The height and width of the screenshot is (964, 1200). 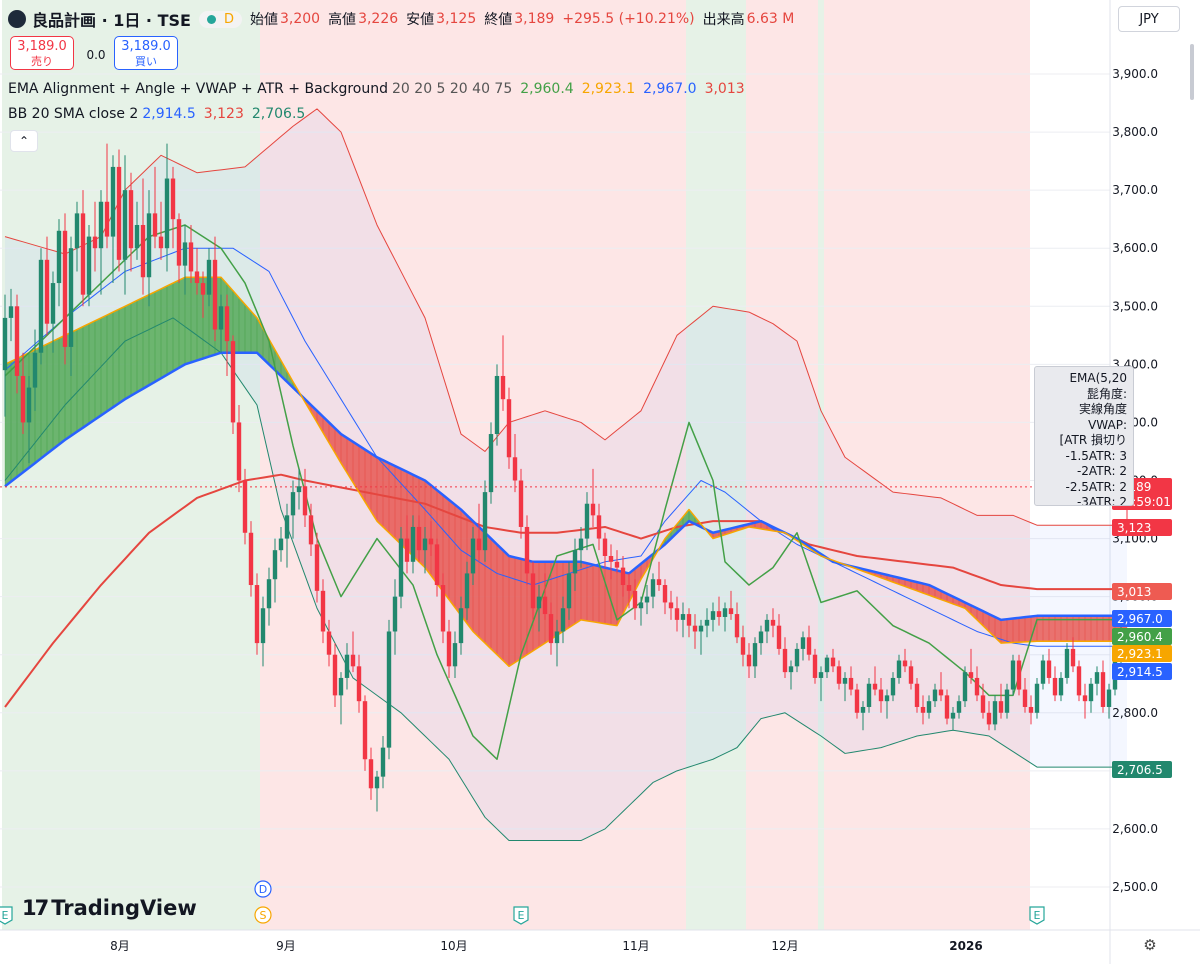 What do you see at coordinates (1102, 409) in the screenshot?
I see `tooltip-line: 実線角度` at bounding box center [1102, 409].